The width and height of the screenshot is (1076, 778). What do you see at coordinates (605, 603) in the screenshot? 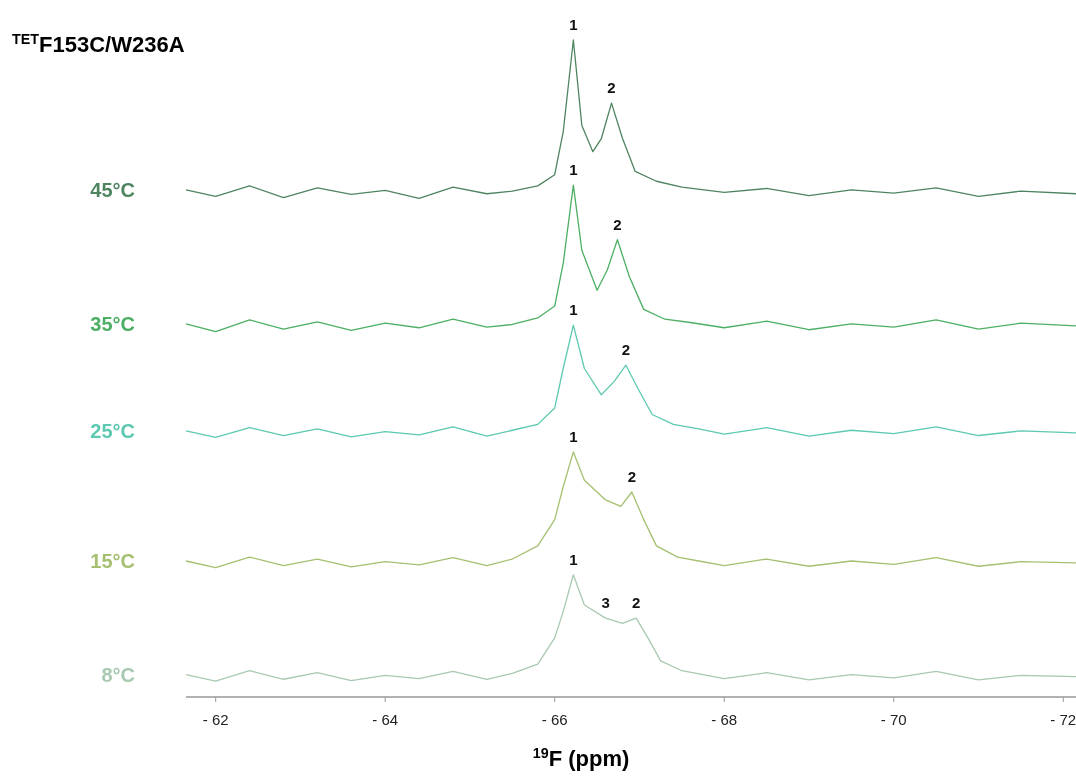
I see `annotation: 3` at bounding box center [605, 603].